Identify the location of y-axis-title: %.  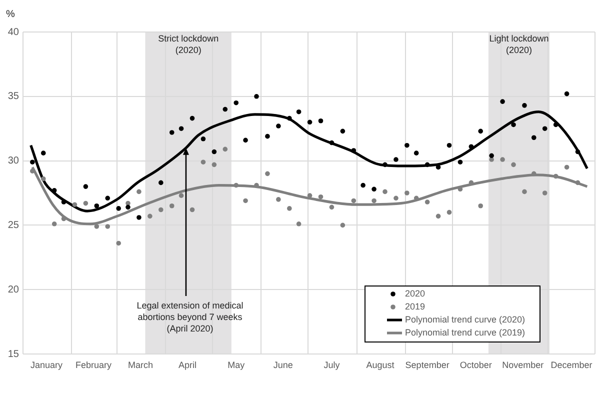
(10, 14).